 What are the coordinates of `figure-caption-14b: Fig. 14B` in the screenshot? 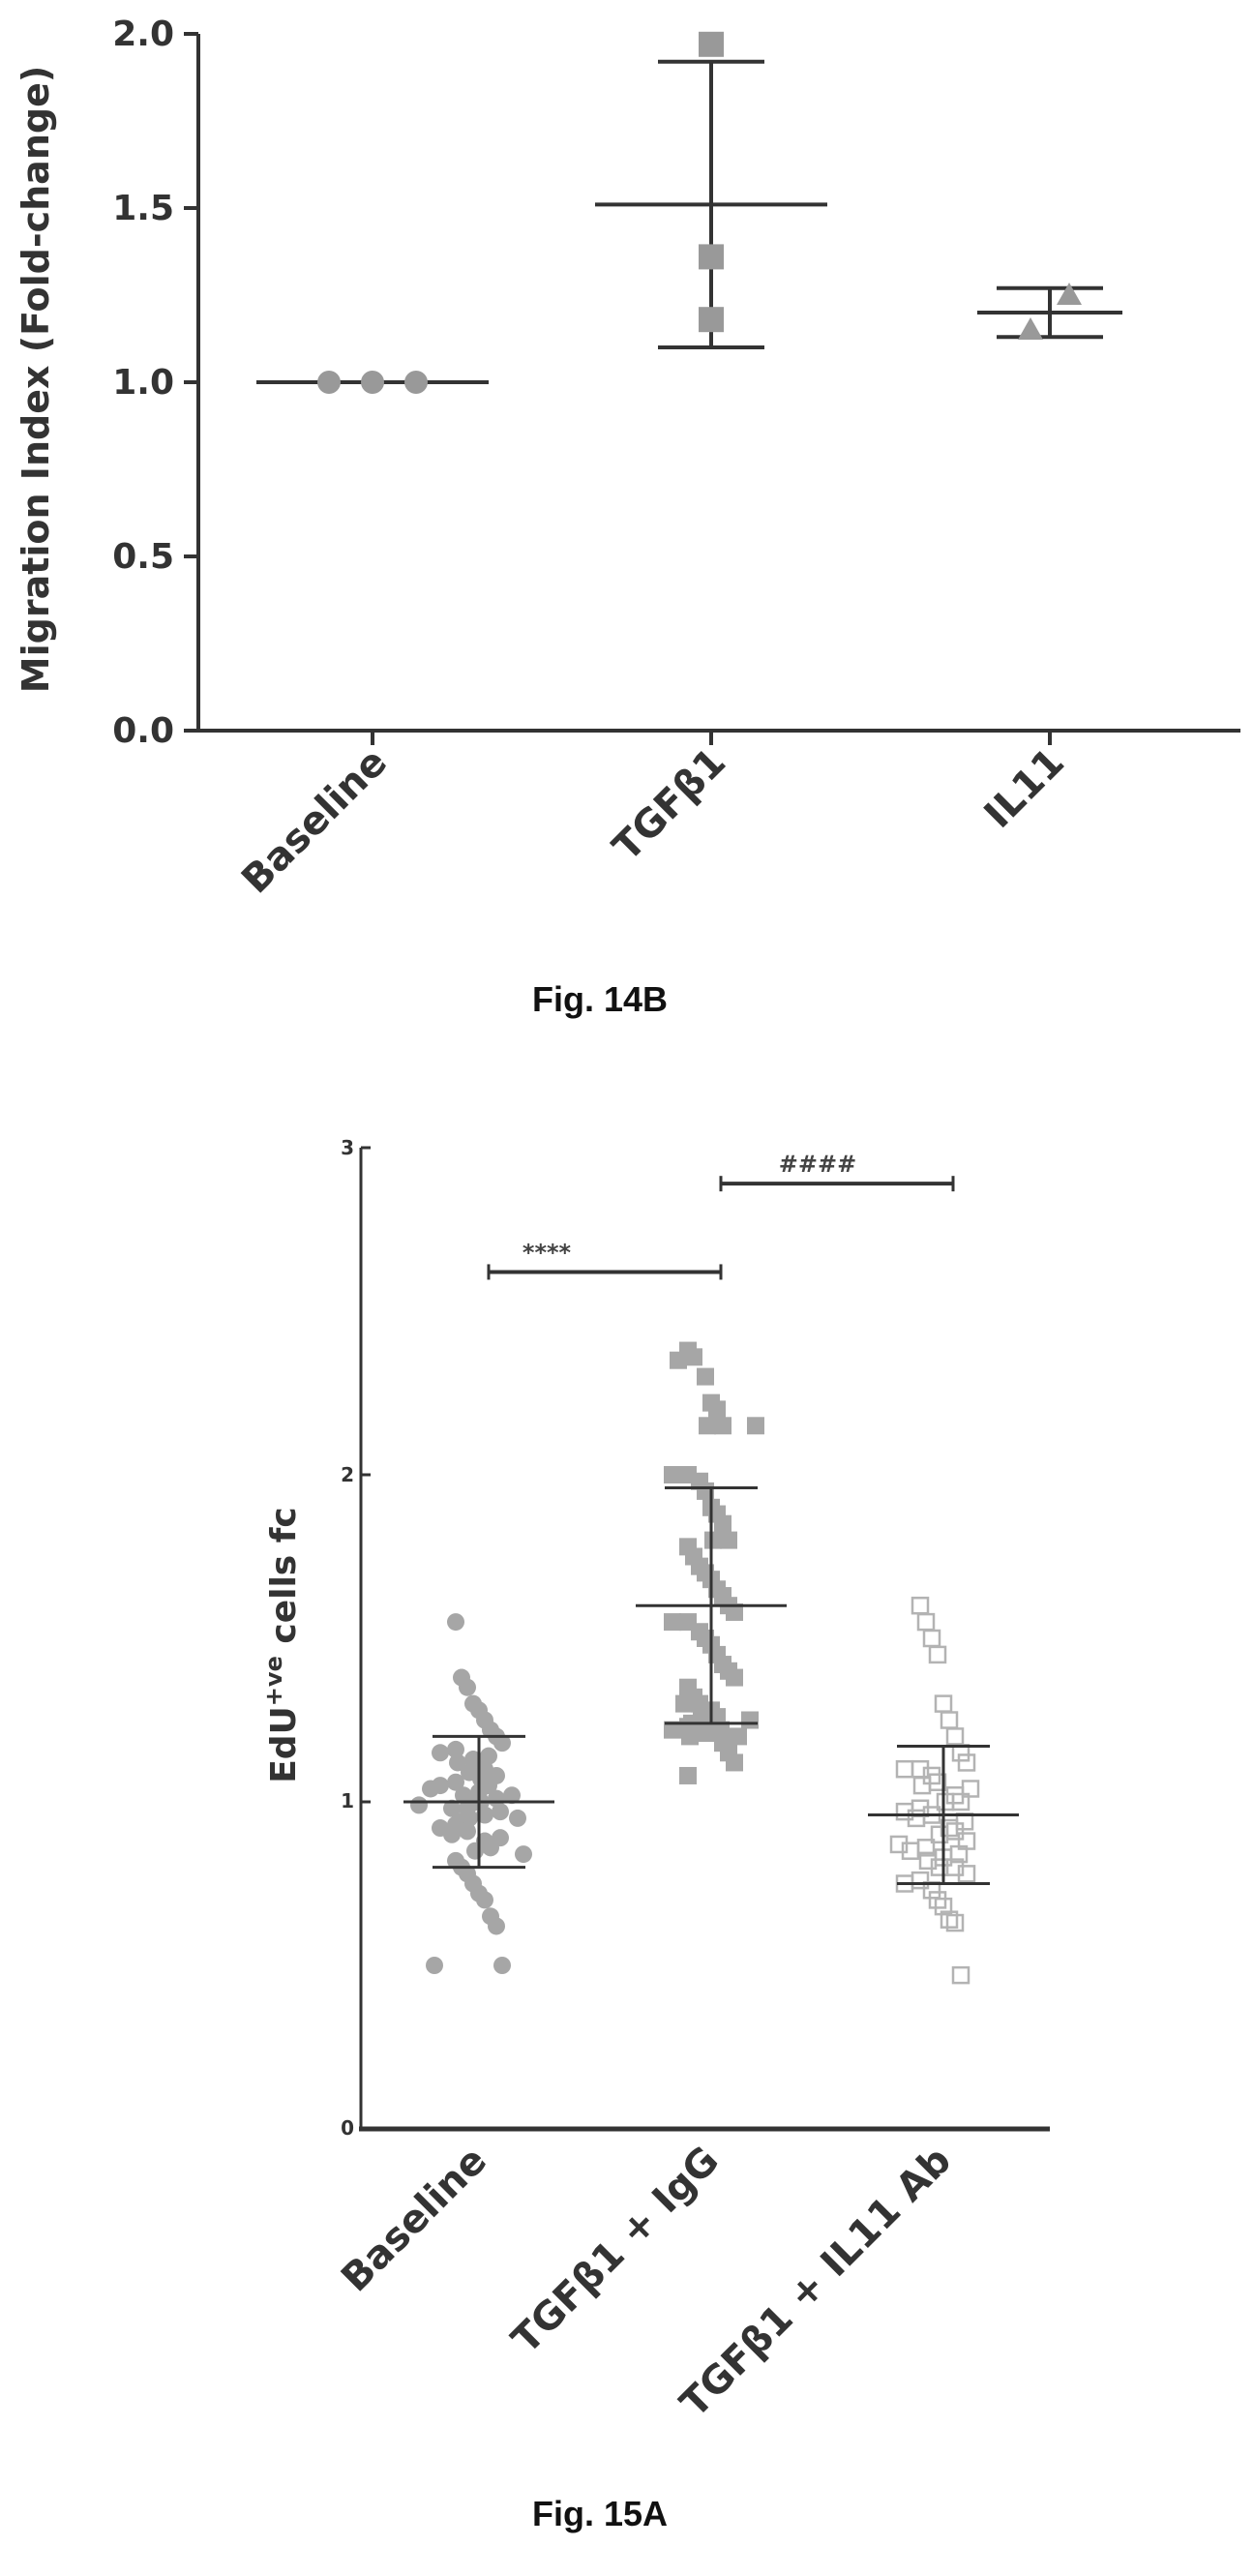 It's located at (600, 999).